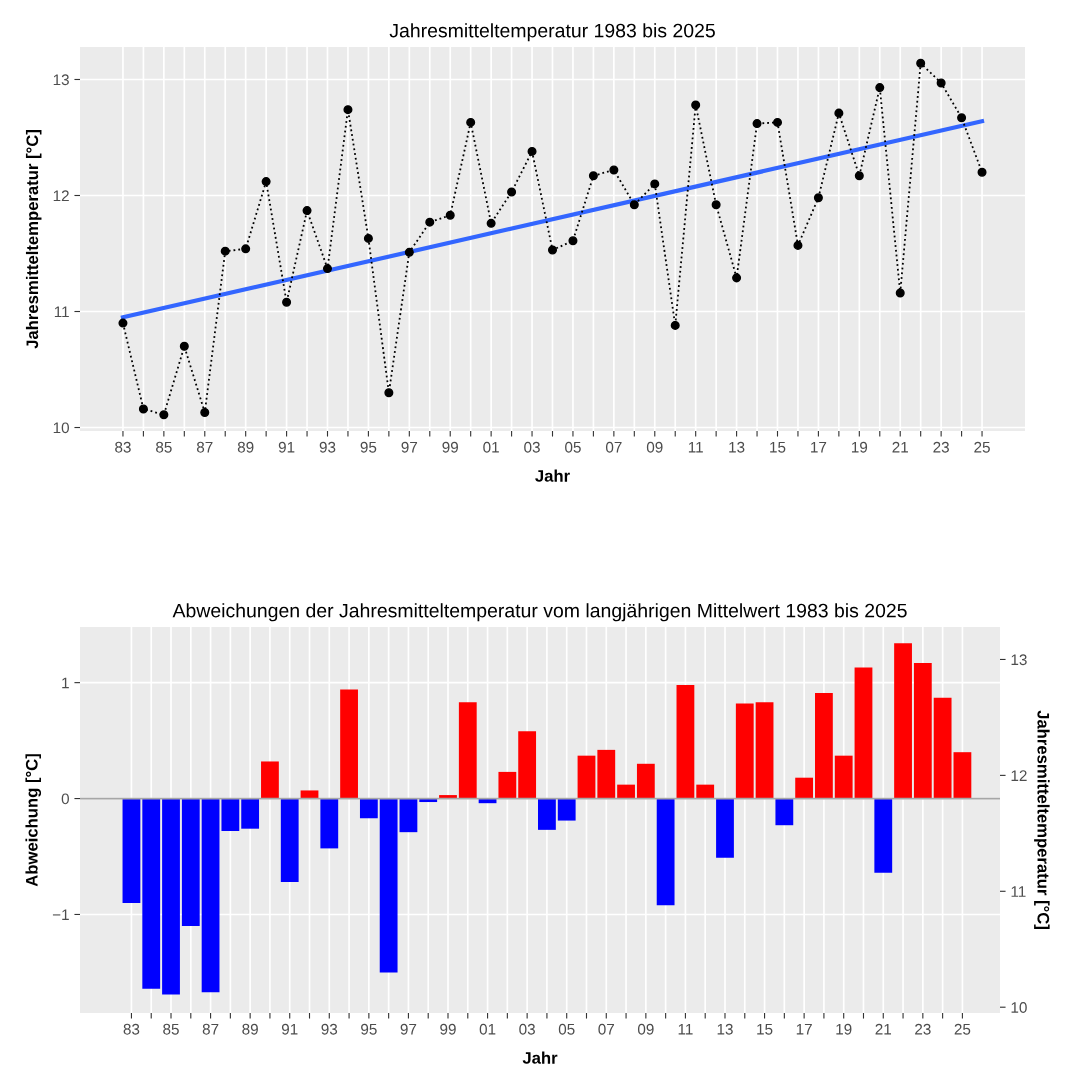 The height and width of the screenshot is (1077, 1075). I want to click on x-tick-label: 93, so click(329, 1029).